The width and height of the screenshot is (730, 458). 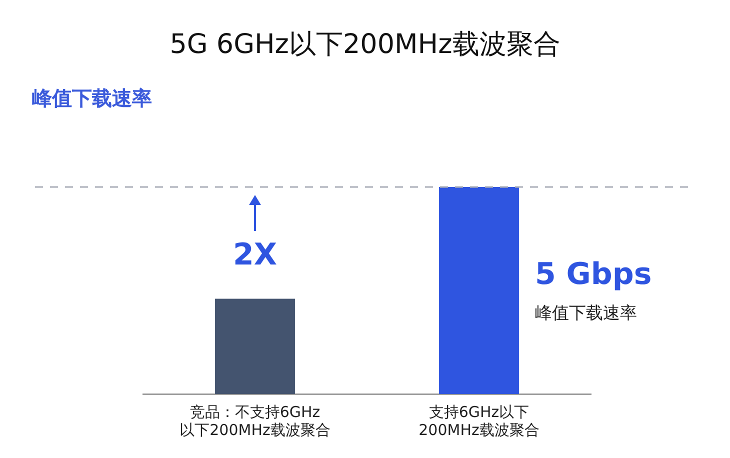 I want to click on annotation: 峰值下载速率, so click(x=585, y=313).